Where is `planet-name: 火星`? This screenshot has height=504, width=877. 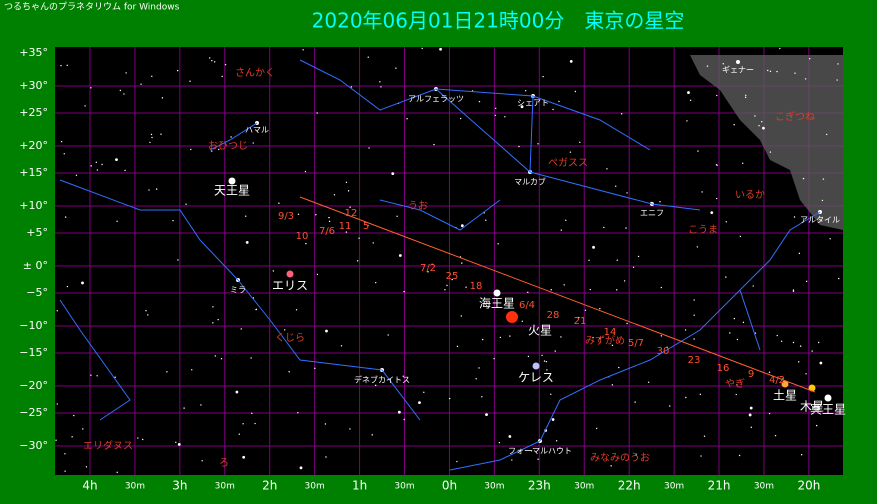
planet-name: 火星 is located at coordinates (540, 331).